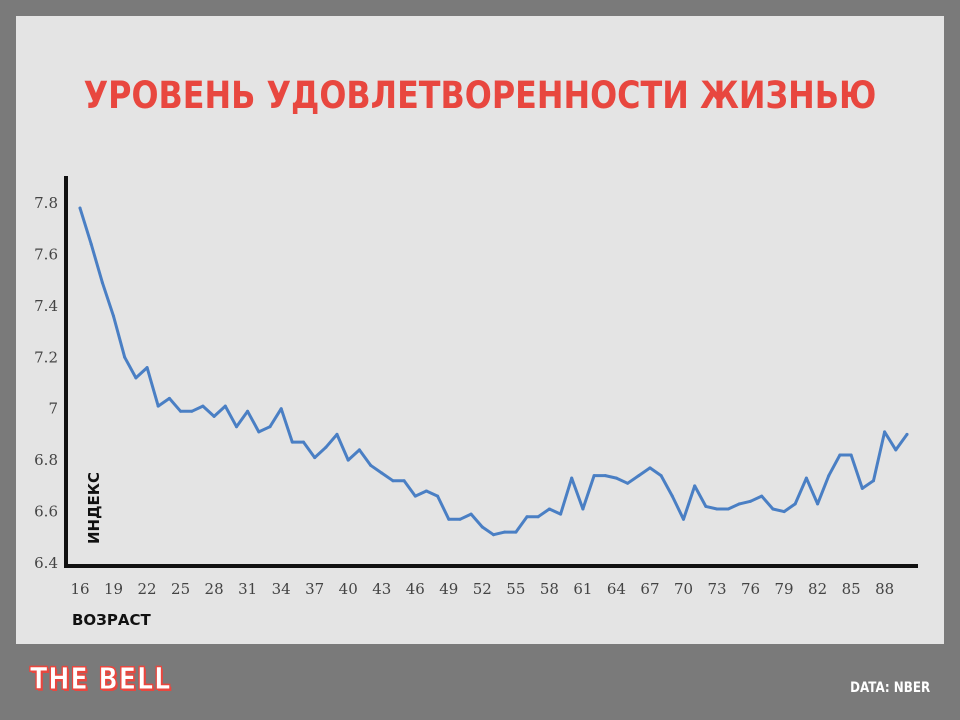 This screenshot has height=720, width=960. What do you see at coordinates (111, 620) in the screenshot?
I see `x-axis-title: ВОЗРАСТ` at bounding box center [111, 620].